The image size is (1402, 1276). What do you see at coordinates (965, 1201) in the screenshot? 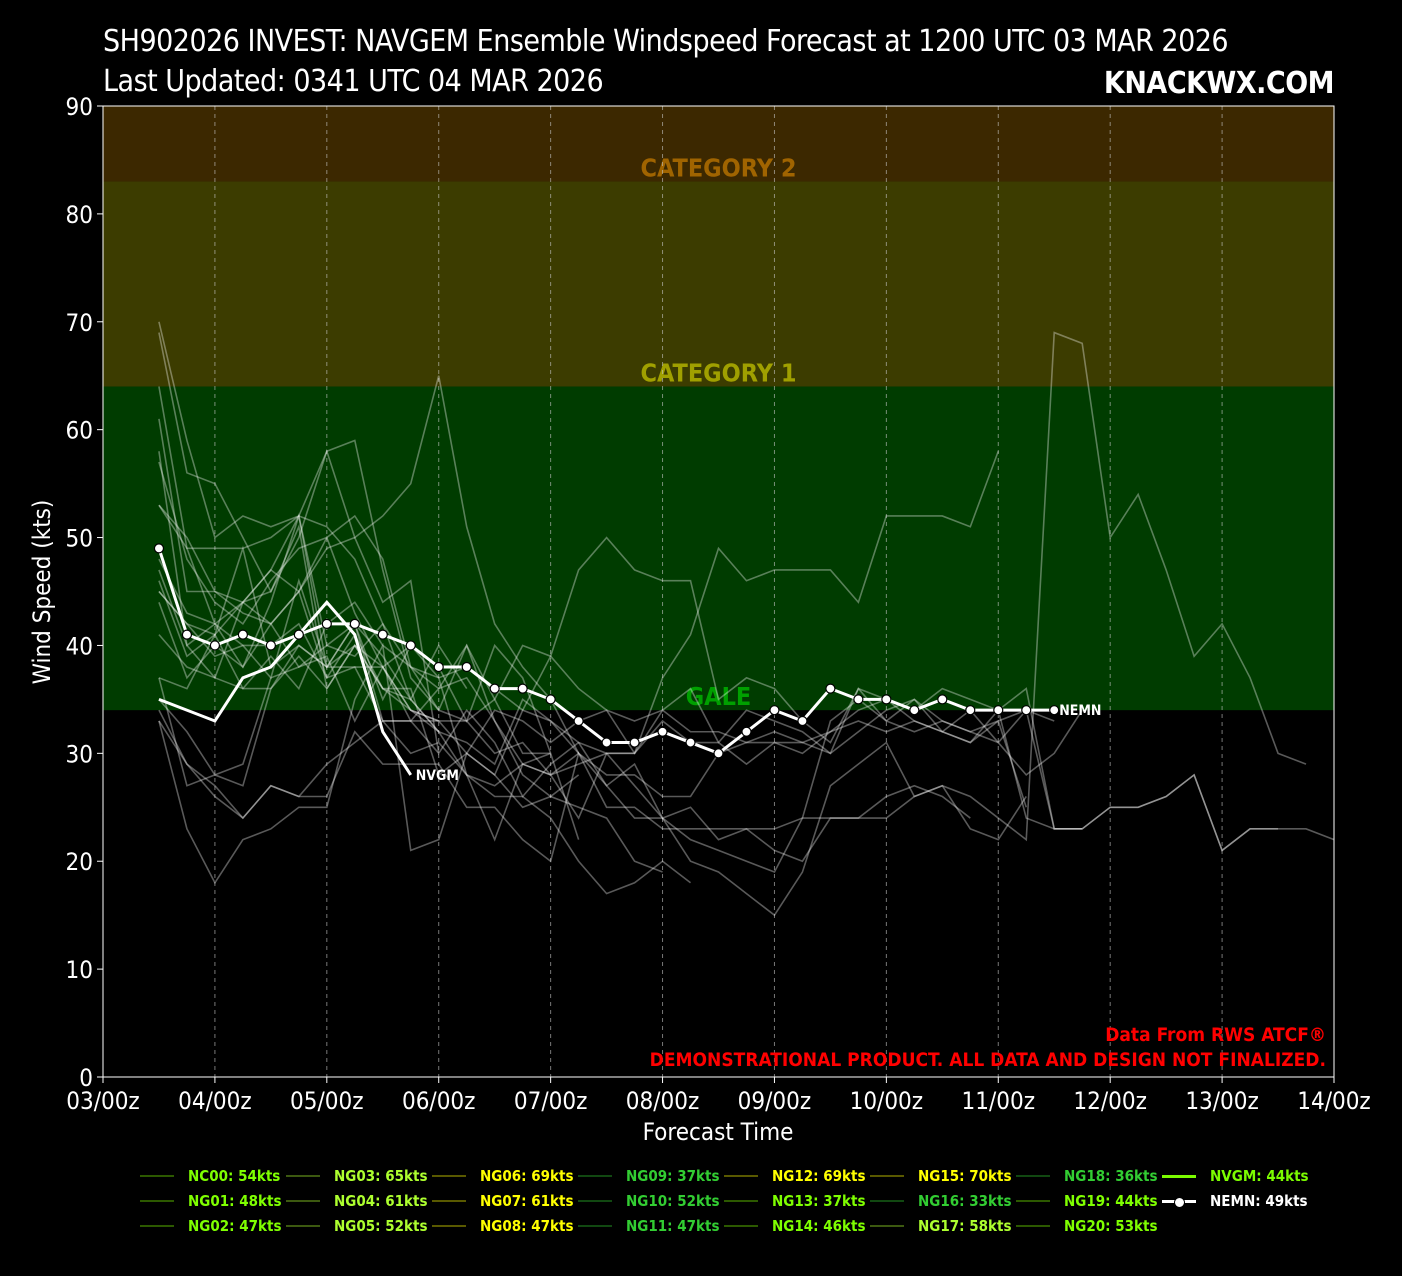
I see `legend-label: NG16: 33kts` at bounding box center [965, 1201].